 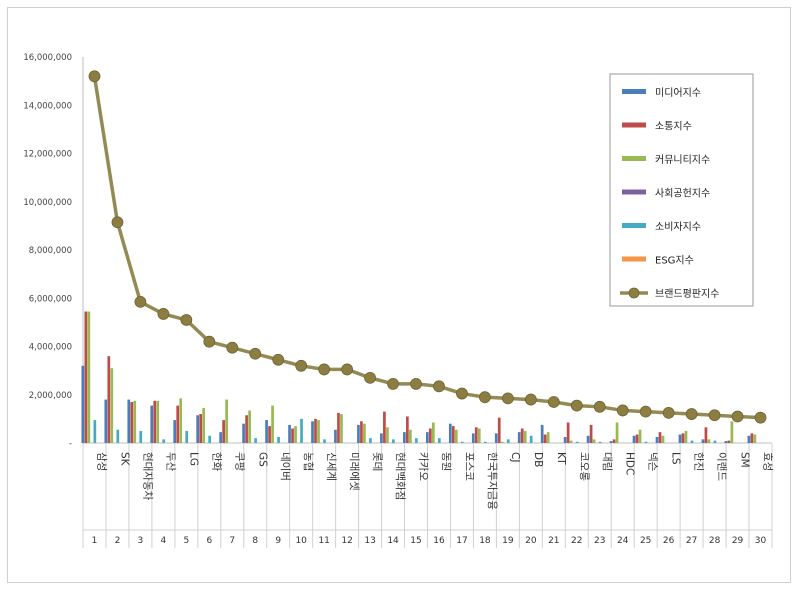 I want to click on rank-label: 24, so click(x=623, y=541).